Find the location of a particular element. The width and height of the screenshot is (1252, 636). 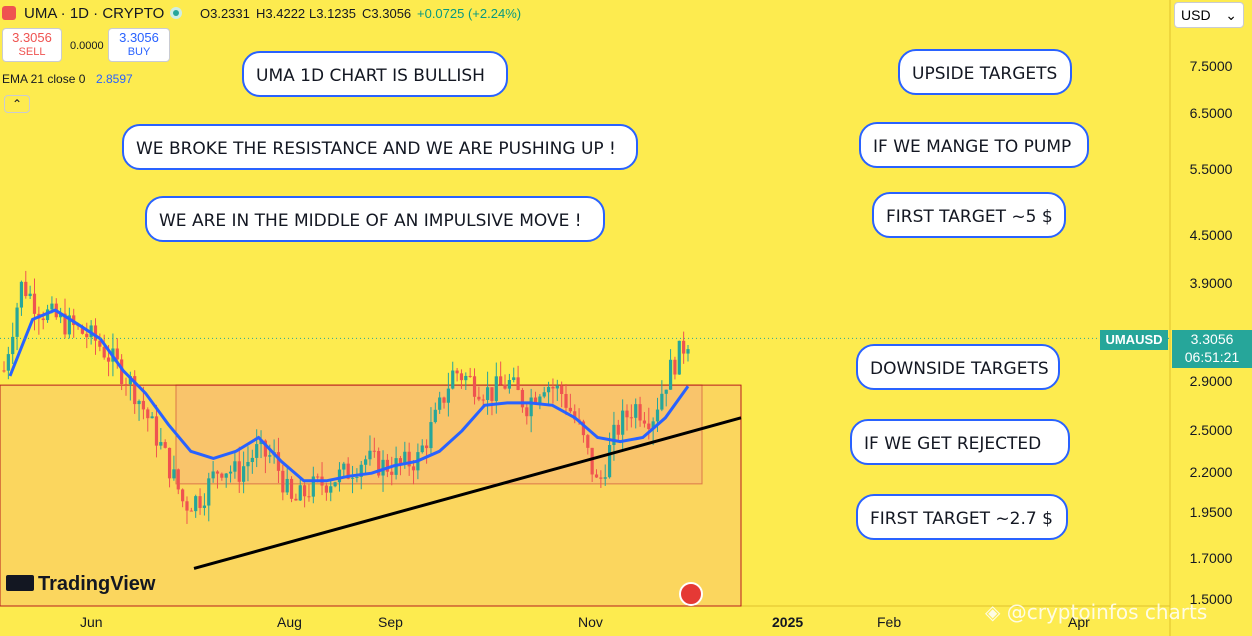

sell-label: SELL is located at coordinates (32, 52).